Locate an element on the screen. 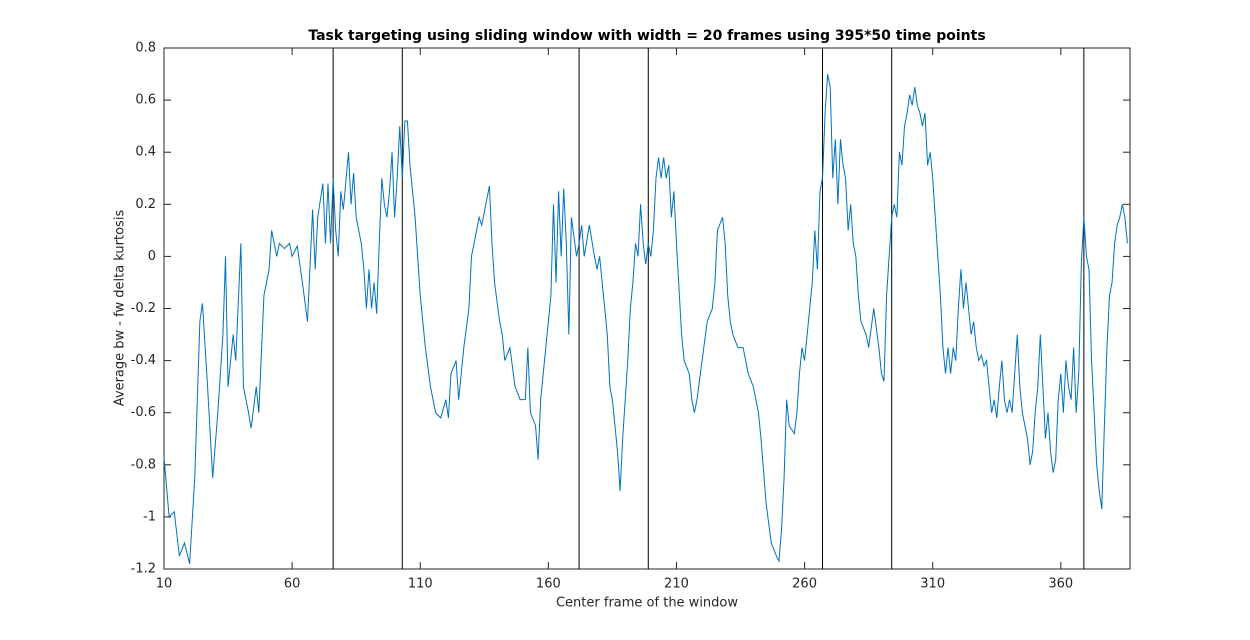  y-tick-label: -1 is located at coordinates (149, 516).